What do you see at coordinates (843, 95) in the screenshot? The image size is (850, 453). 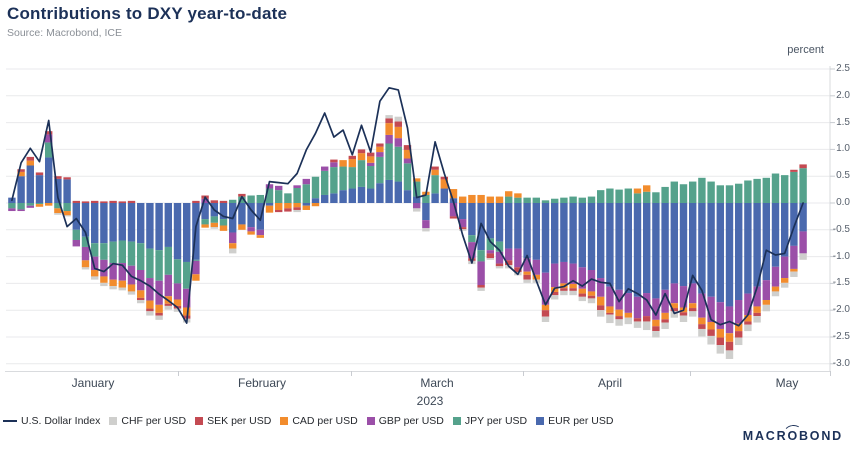 I see `y-tick-label: 2.0` at bounding box center [843, 95].